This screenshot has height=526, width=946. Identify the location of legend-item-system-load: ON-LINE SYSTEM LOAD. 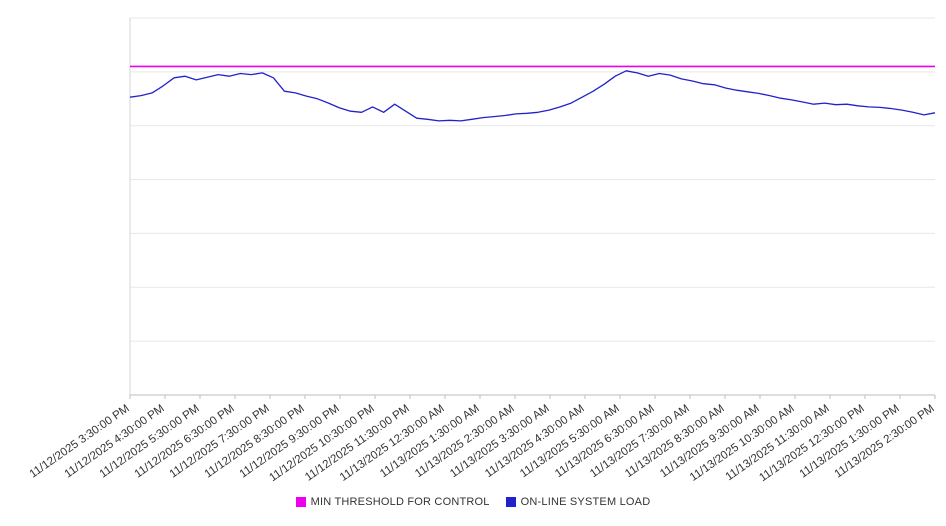
(578, 502).